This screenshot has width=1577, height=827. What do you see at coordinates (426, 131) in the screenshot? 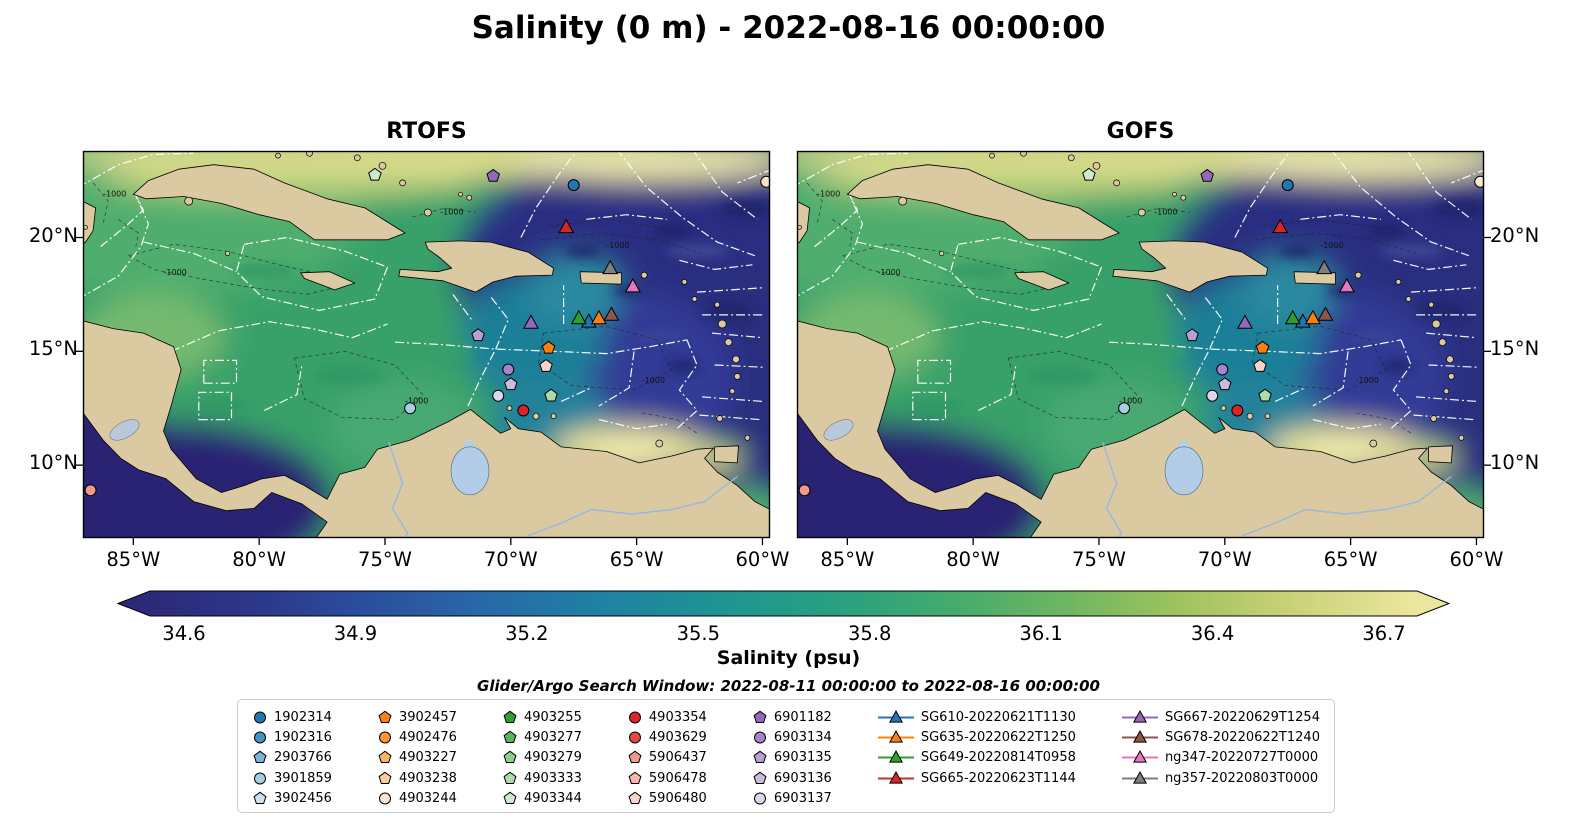
I see `panel-title-rtofs: RTOFS` at bounding box center [426, 131].